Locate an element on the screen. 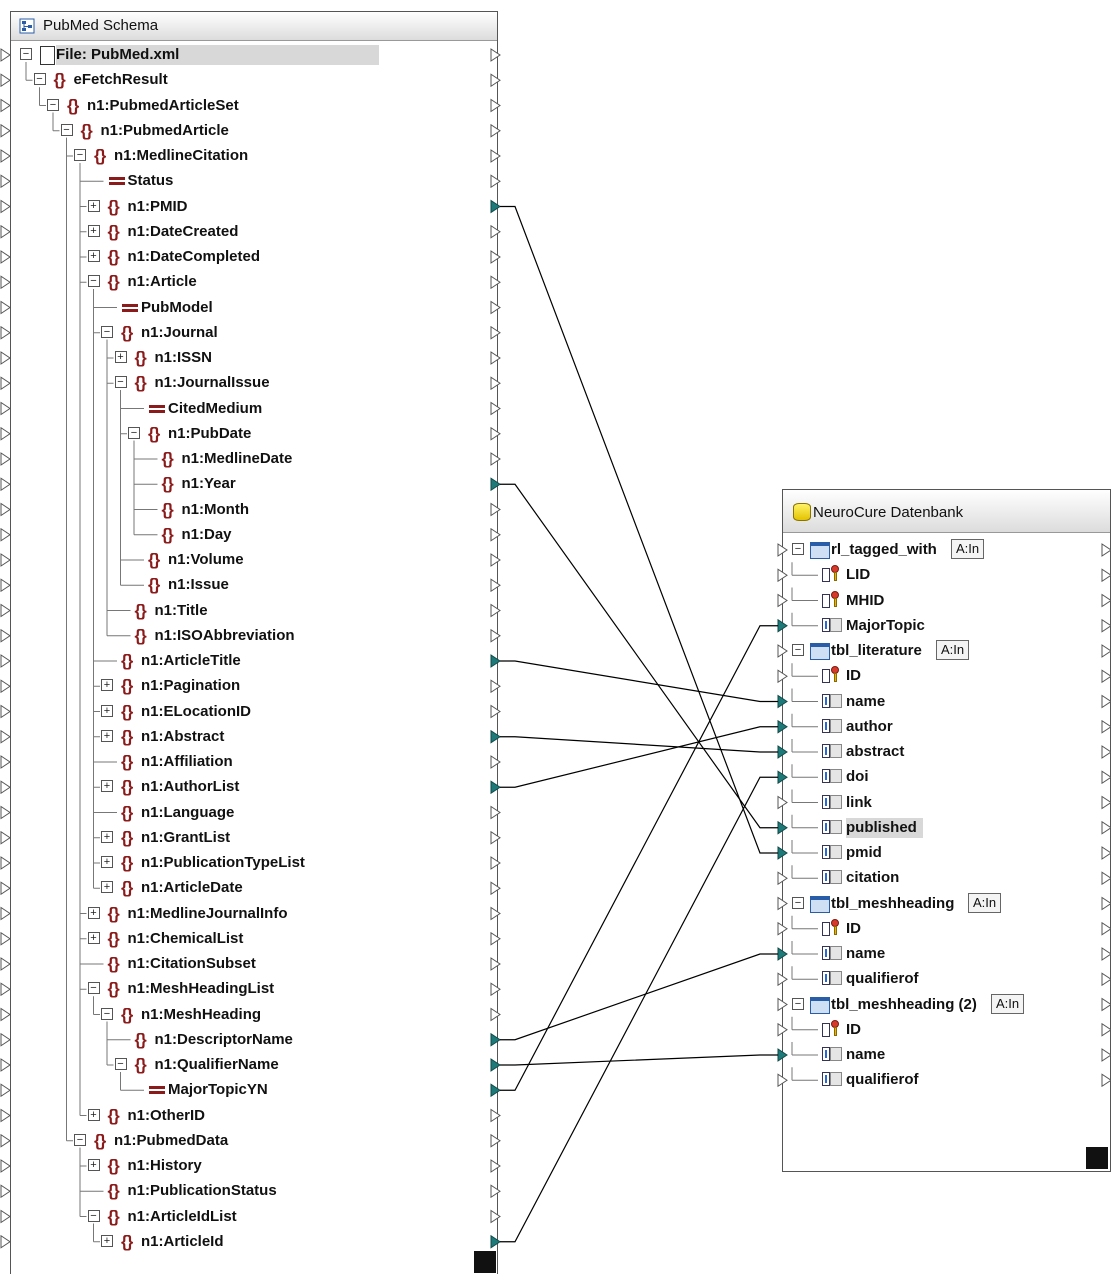  column-pmid: pmid is located at coordinates (942, 853).